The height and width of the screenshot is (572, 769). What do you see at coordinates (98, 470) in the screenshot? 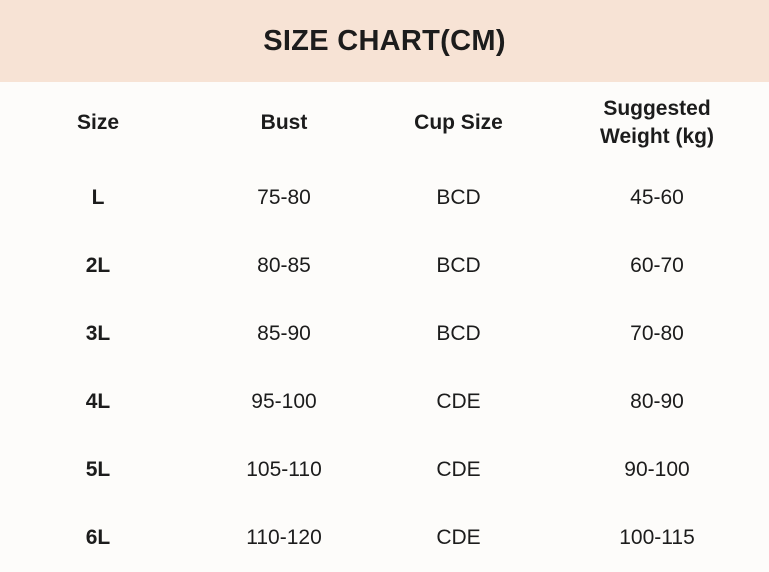
I see `cell-size: 5L` at bounding box center [98, 470].